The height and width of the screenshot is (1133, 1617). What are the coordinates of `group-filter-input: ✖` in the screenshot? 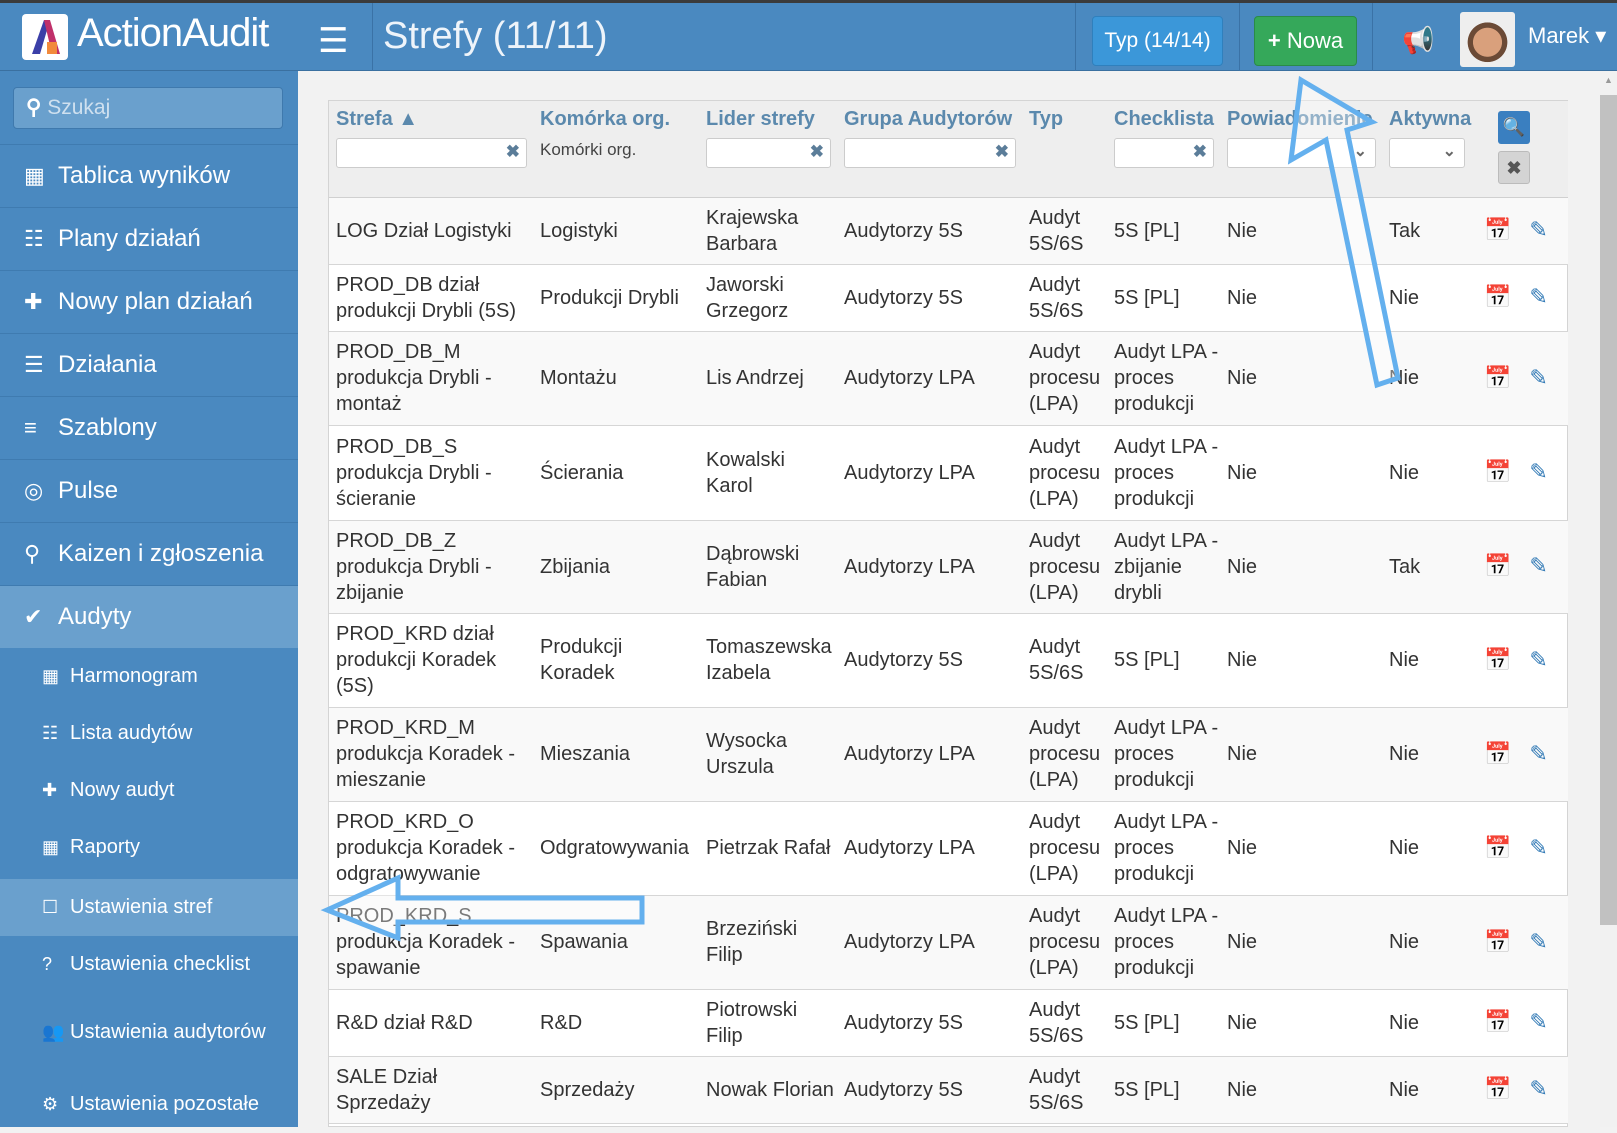 It's located at (930, 153).